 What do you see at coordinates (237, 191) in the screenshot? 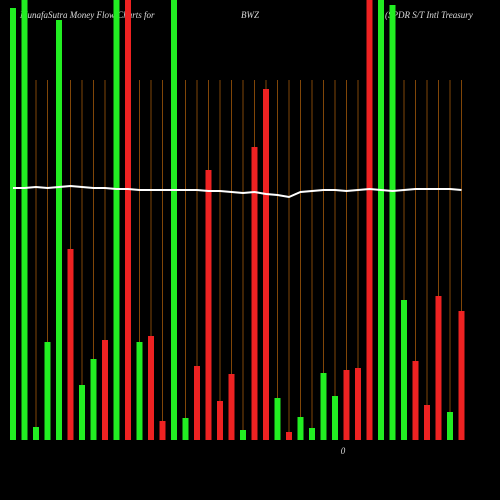
I see `money-flow-line` at bounding box center [237, 191].